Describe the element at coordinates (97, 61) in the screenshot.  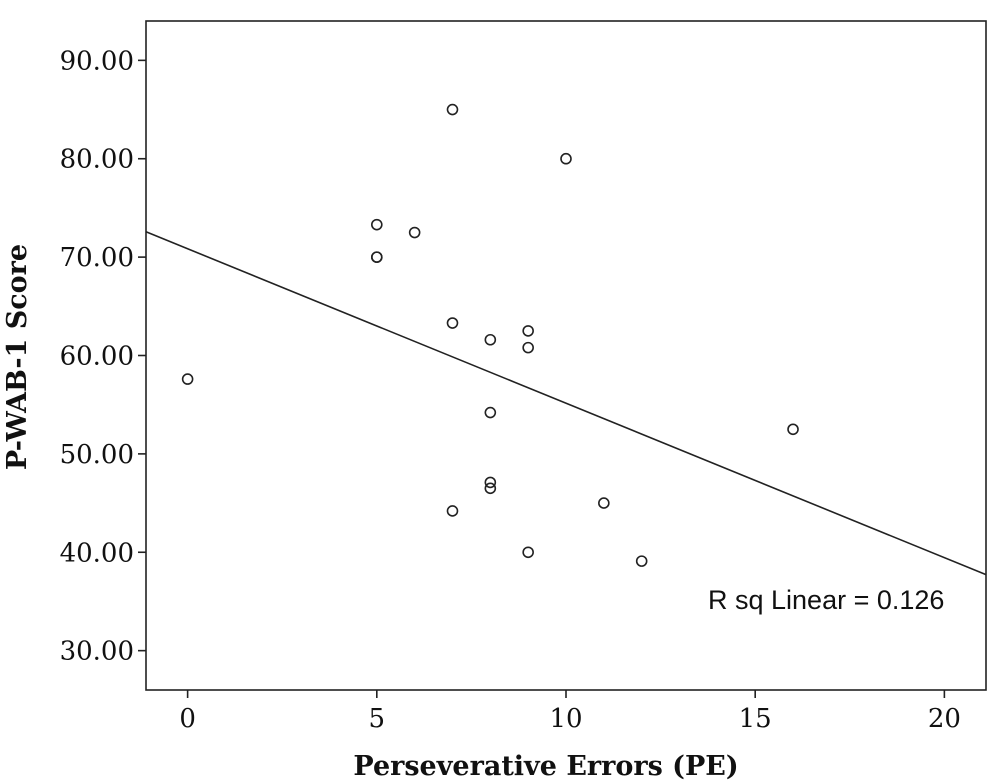
I see `y-tick-label: 90.00` at that location.